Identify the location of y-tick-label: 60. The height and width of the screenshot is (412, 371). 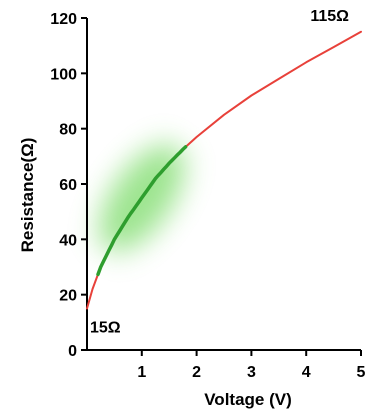
(68, 185).